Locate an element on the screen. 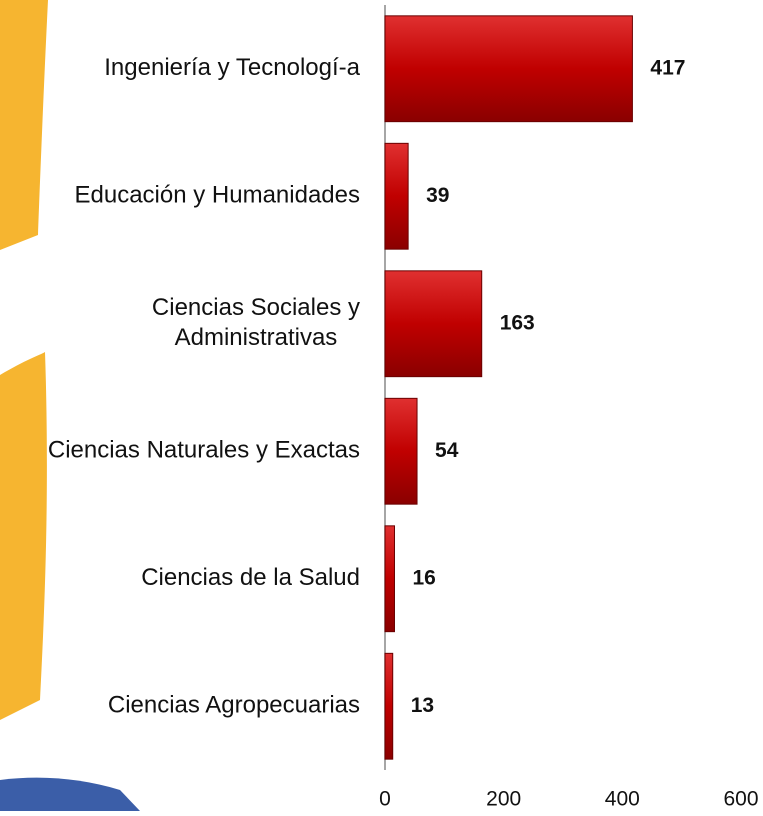 The image size is (763, 816). value-label: 13 is located at coordinates (422, 705).